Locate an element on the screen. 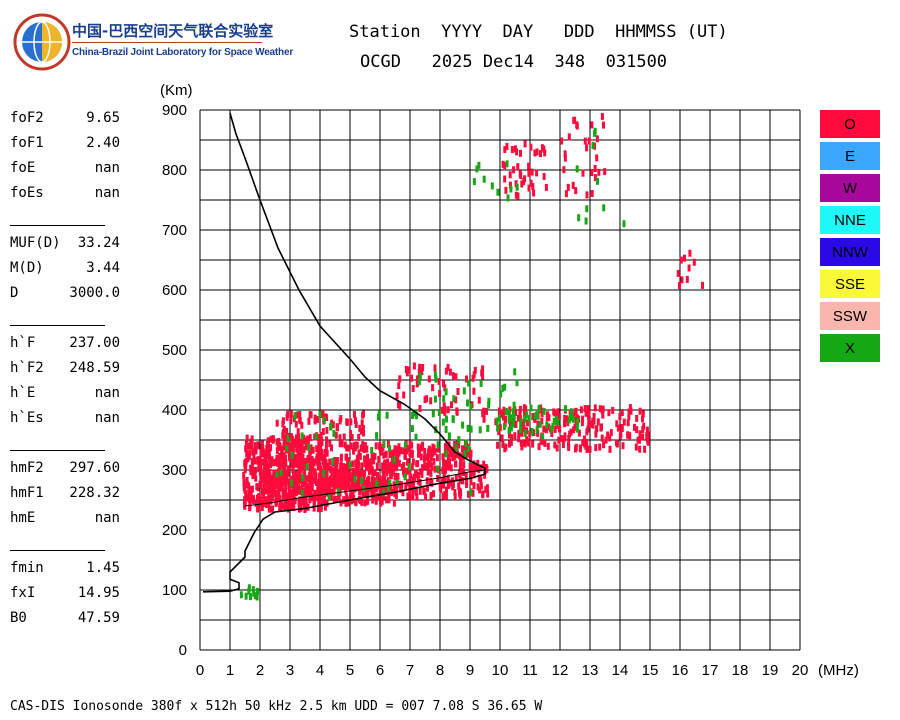  legend-item-sse: SSE is located at coordinates (850, 284).